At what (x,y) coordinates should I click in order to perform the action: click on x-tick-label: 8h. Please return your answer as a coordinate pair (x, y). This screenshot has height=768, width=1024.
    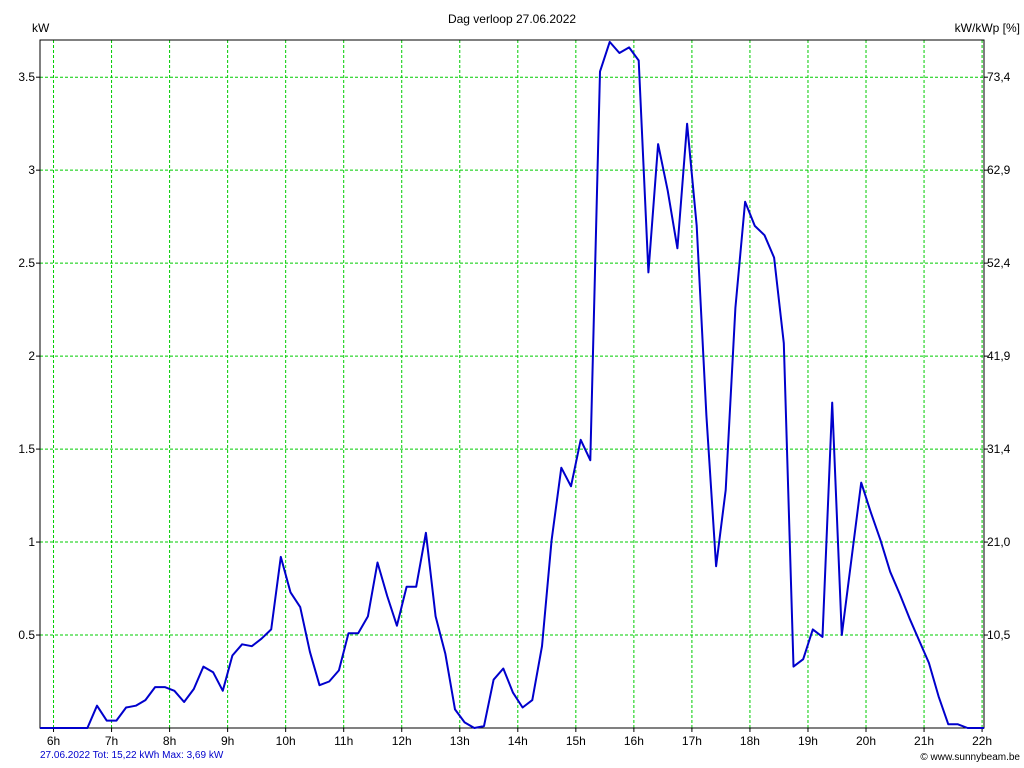
    Looking at the image, I should click on (169, 741).